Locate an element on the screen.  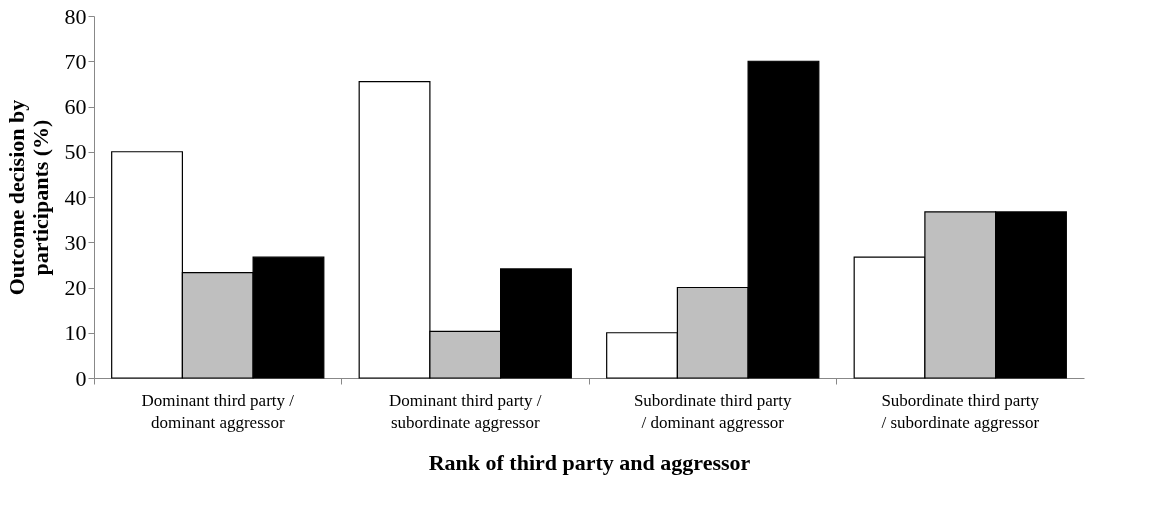
x-axis-title: Rank of third party and aggressor is located at coordinates (589, 462).